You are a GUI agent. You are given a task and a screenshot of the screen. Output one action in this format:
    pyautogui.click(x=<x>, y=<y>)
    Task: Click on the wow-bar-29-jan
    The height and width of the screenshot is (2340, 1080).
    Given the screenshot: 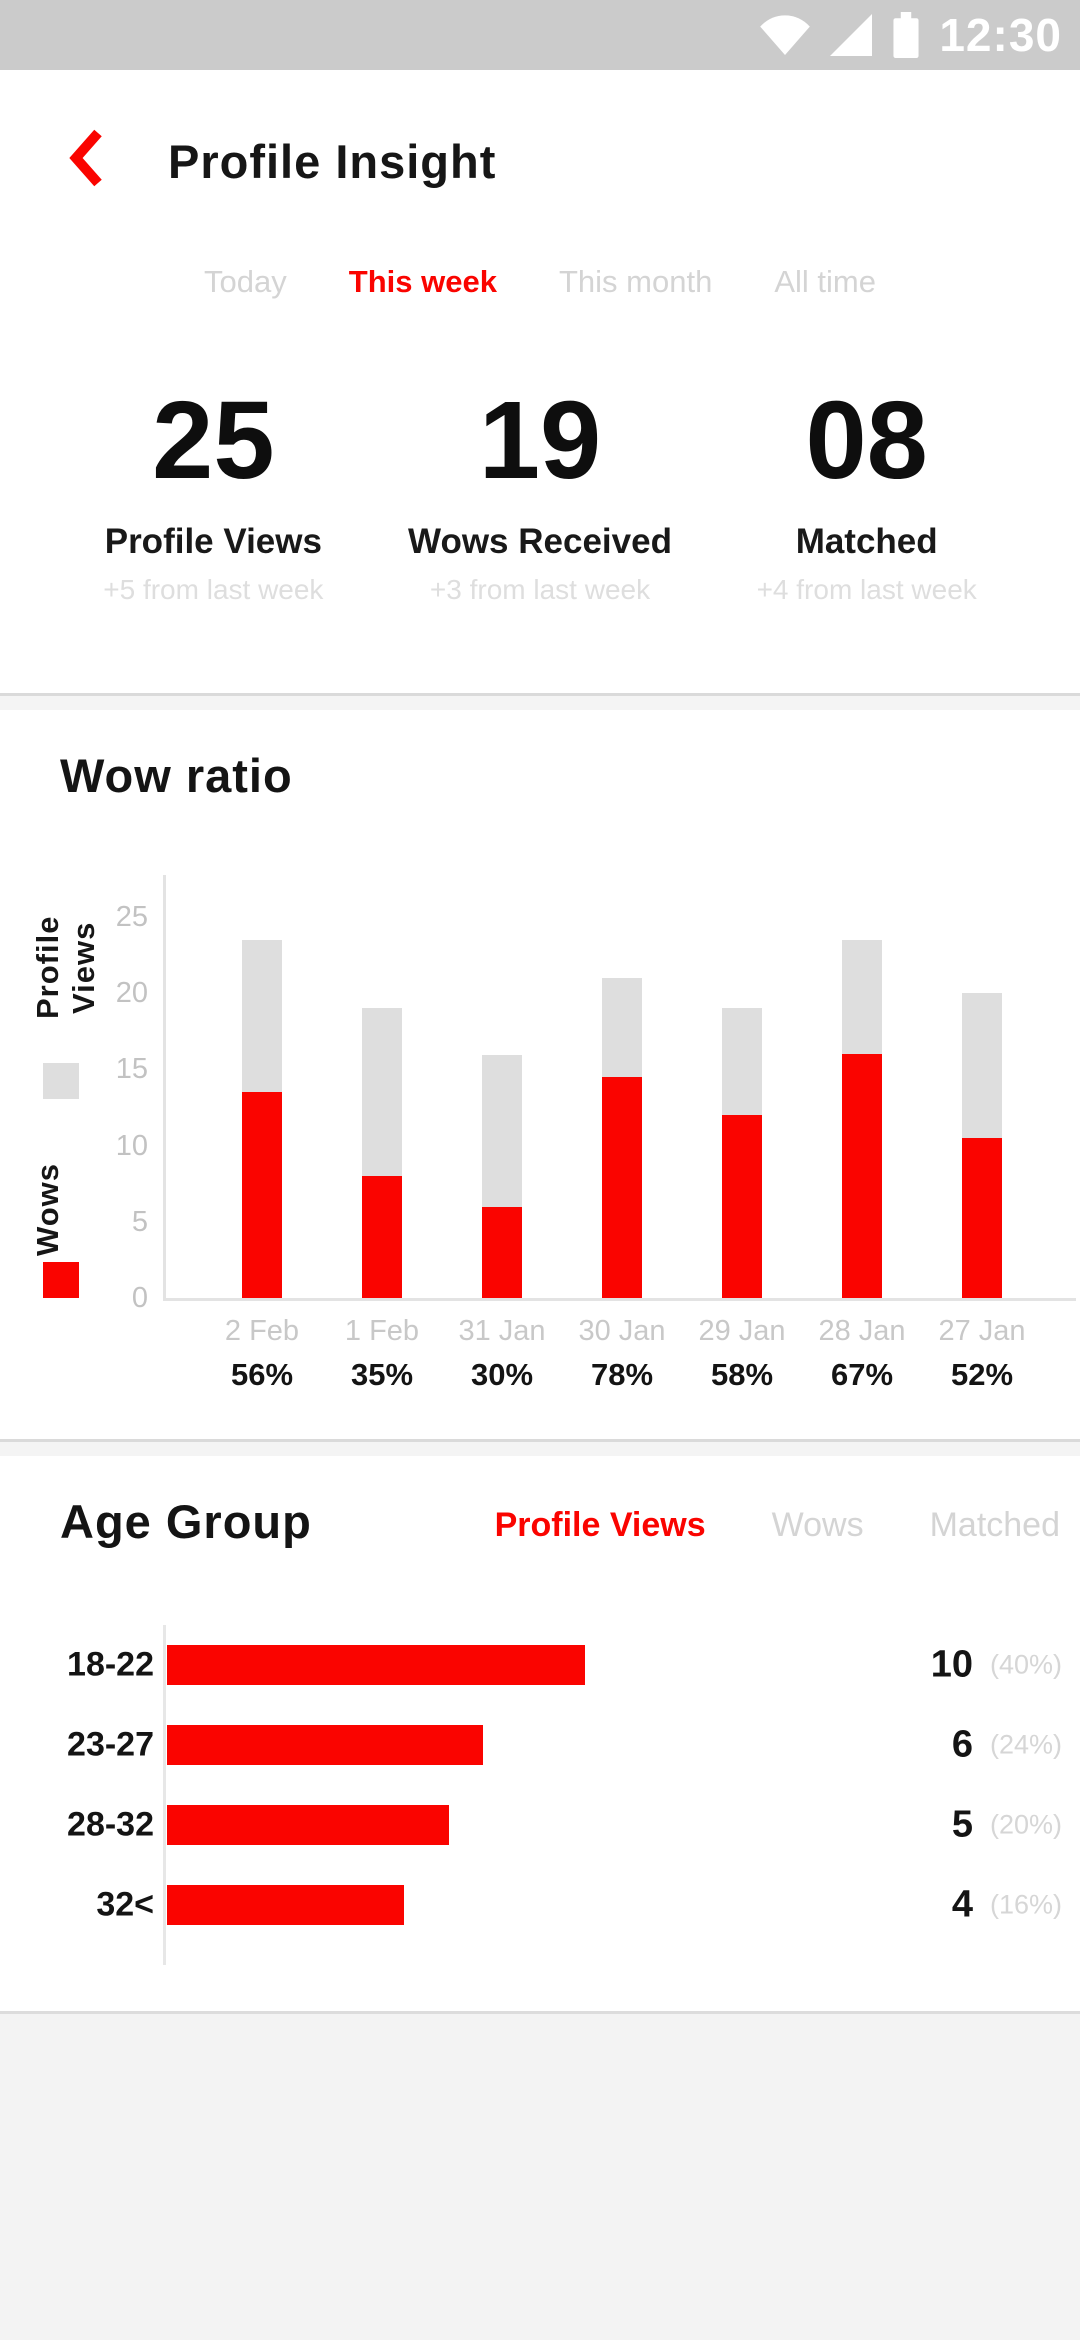 What is the action you would take?
    pyautogui.click(x=742, y=1153)
    